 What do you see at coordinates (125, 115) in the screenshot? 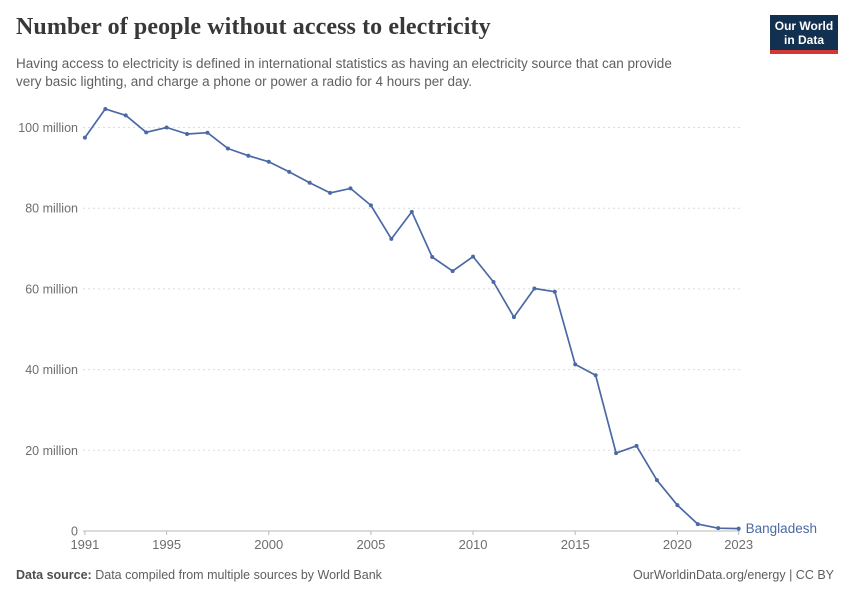
I see `data-point-1993` at bounding box center [125, 115].